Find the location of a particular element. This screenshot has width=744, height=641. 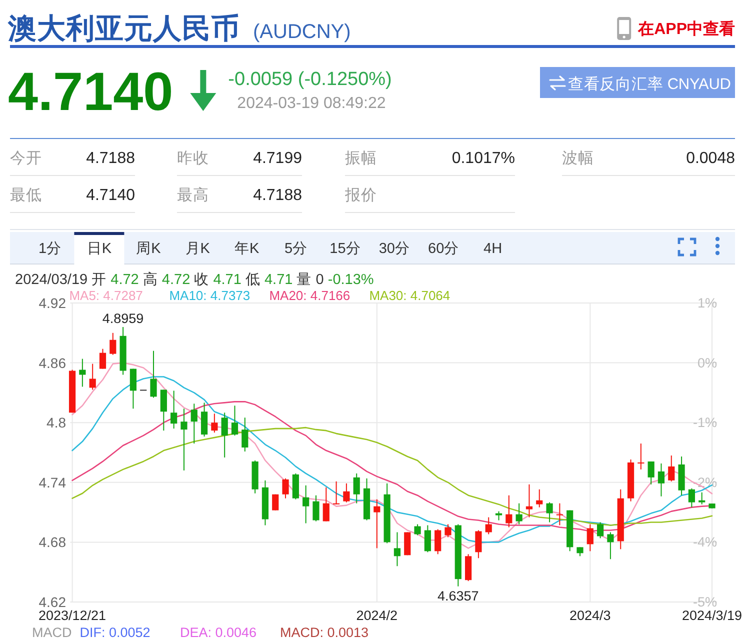

text: 5分 is located at coordinates (296, 248).